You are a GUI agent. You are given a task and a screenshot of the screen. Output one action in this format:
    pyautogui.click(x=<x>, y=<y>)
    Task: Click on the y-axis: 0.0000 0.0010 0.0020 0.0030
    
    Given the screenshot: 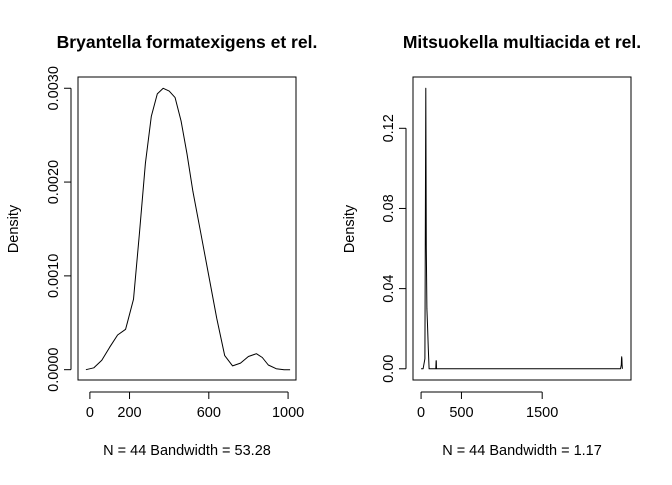 What is the action you would take?
    pyautogui.click(x=59, y=229)
    